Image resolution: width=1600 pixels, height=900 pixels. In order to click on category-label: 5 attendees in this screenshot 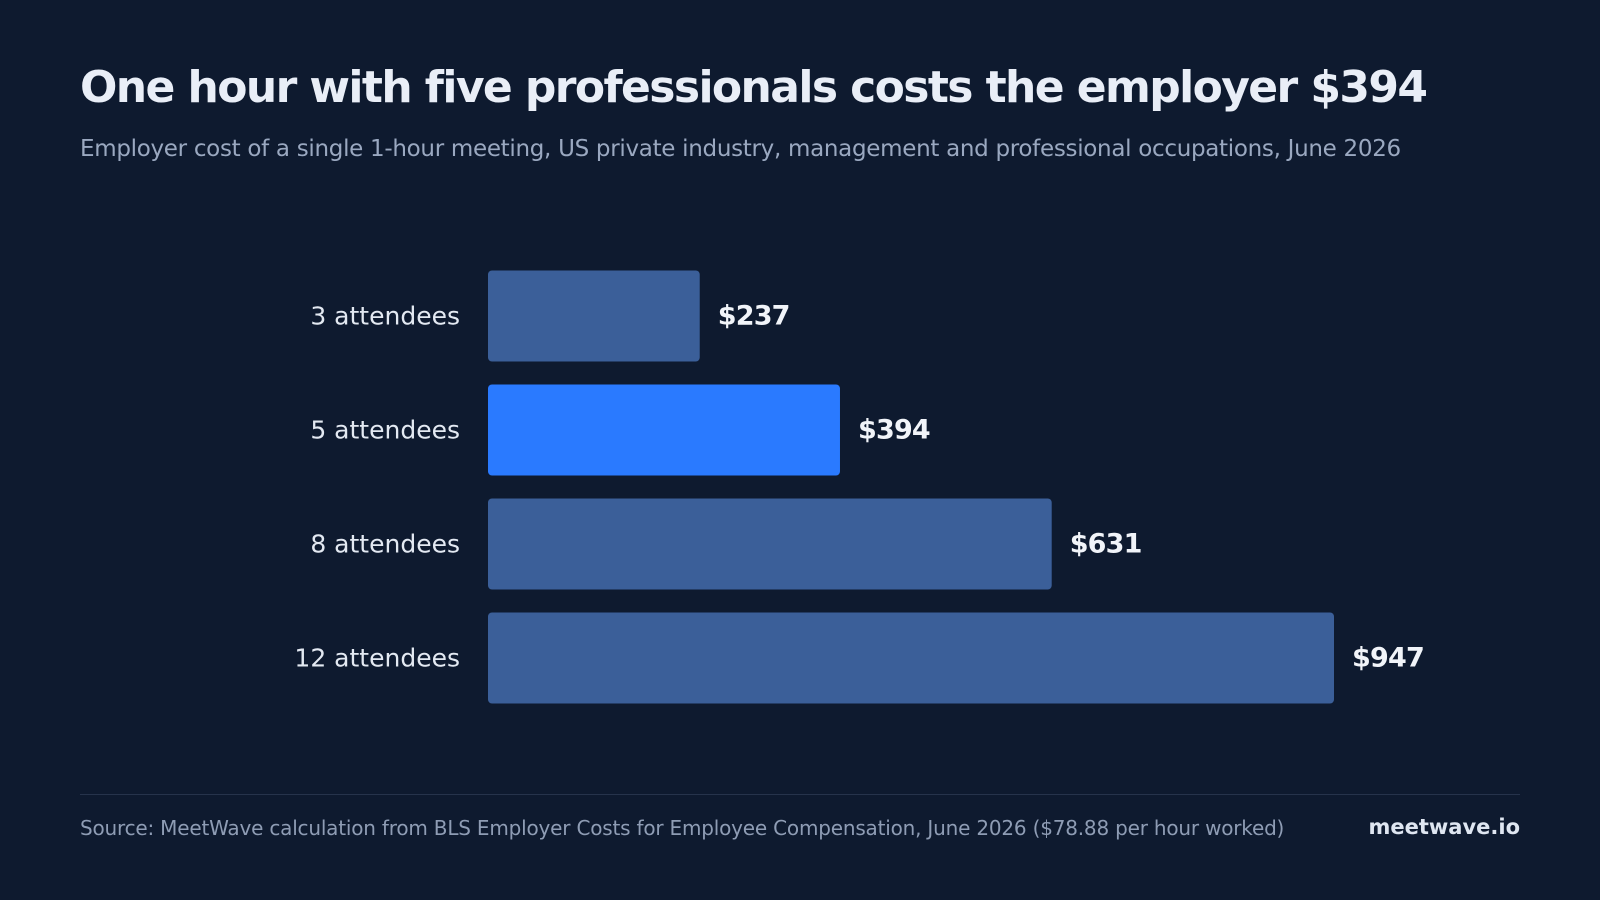, I will do `click(385, 430)`.